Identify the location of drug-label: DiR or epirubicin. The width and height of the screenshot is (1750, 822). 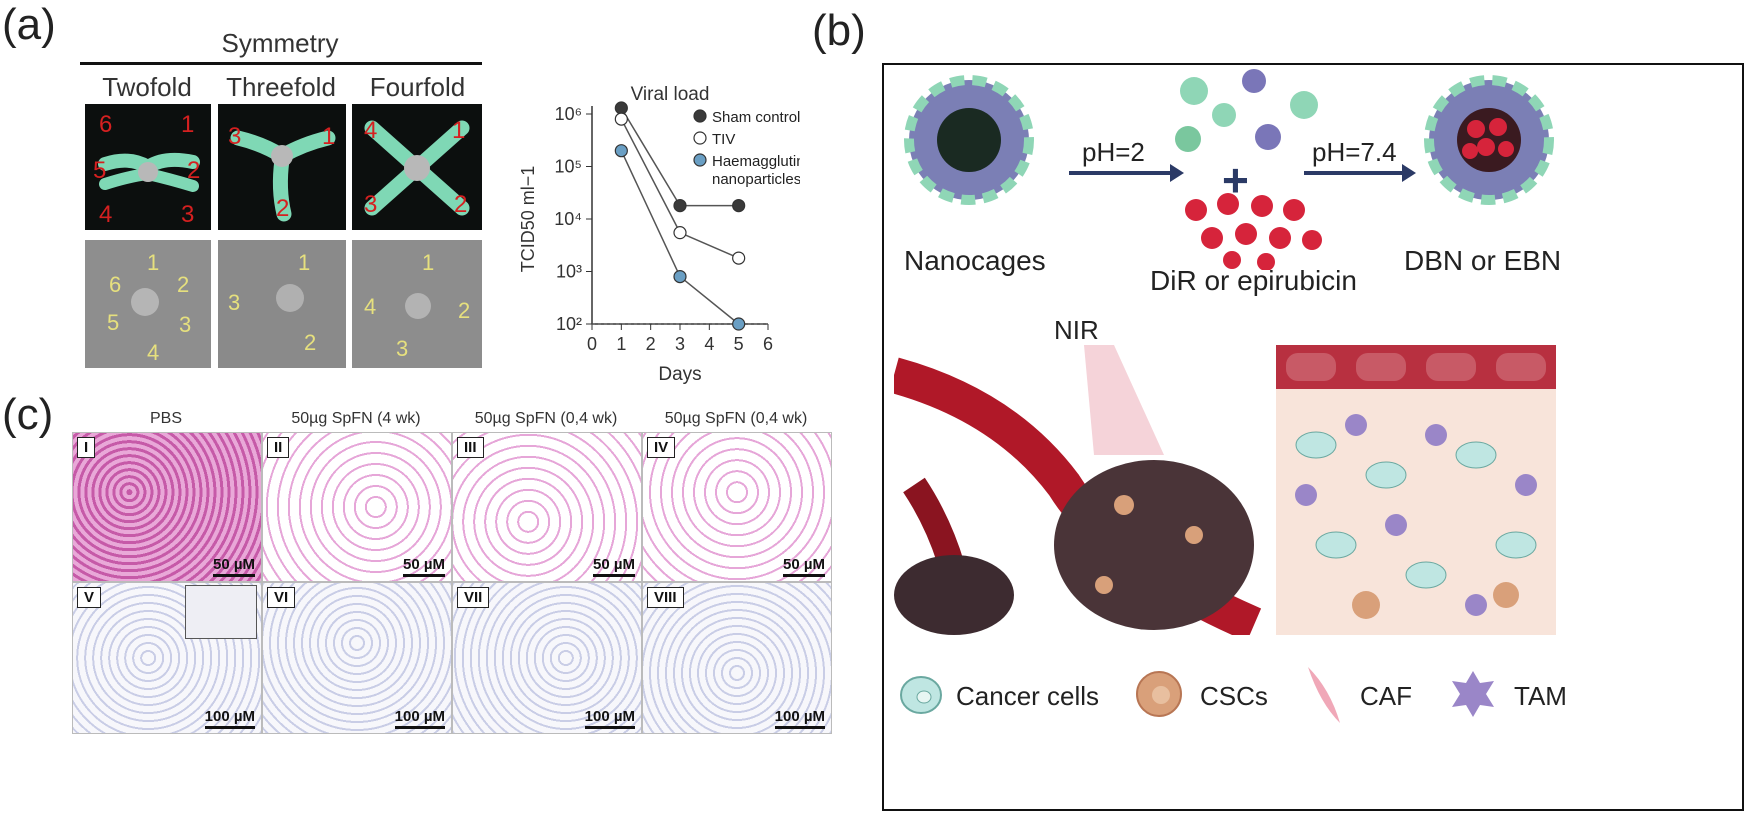
(1253, 280).